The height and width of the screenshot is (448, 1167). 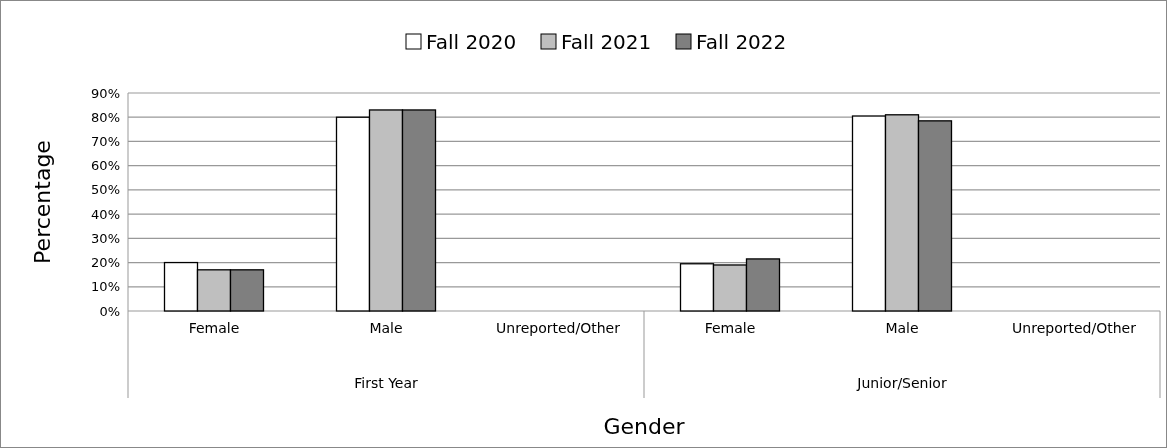 What do you see at coordinates (105, 117) in the screenshot?
I see `y-tick-label: 80%` at bounding box center [105, 117].